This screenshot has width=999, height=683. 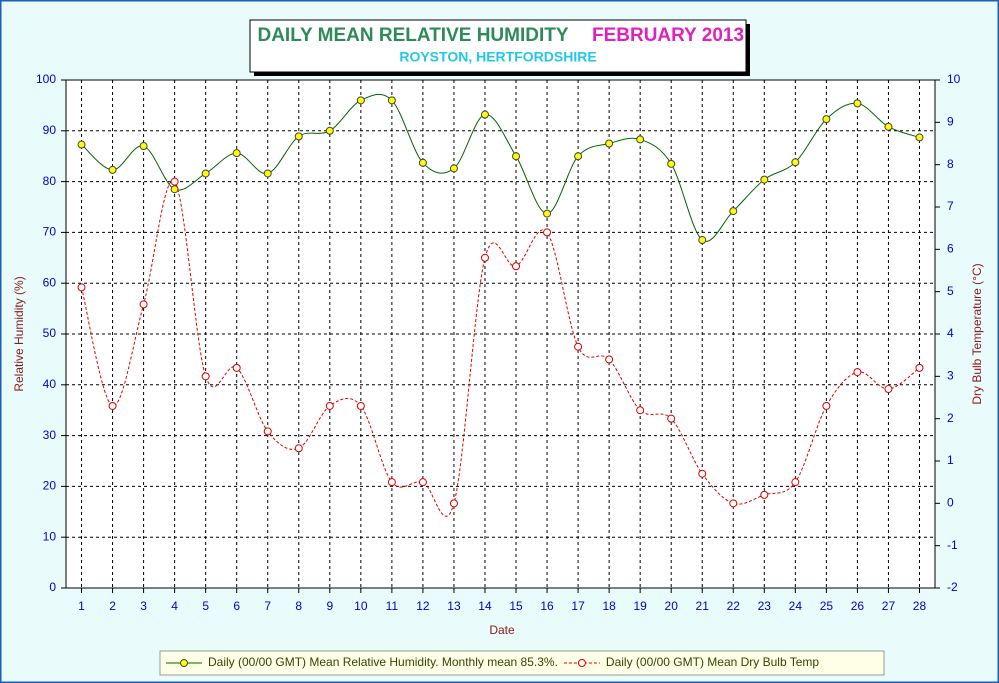 I want to click on y-tick-label: 60, so click(x=50, y=282).